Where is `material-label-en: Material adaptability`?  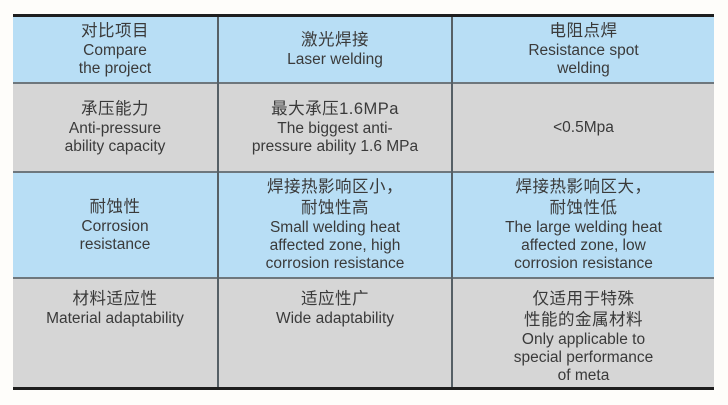 material-label-en: Material adaptability is located at coordinates (115, 318).